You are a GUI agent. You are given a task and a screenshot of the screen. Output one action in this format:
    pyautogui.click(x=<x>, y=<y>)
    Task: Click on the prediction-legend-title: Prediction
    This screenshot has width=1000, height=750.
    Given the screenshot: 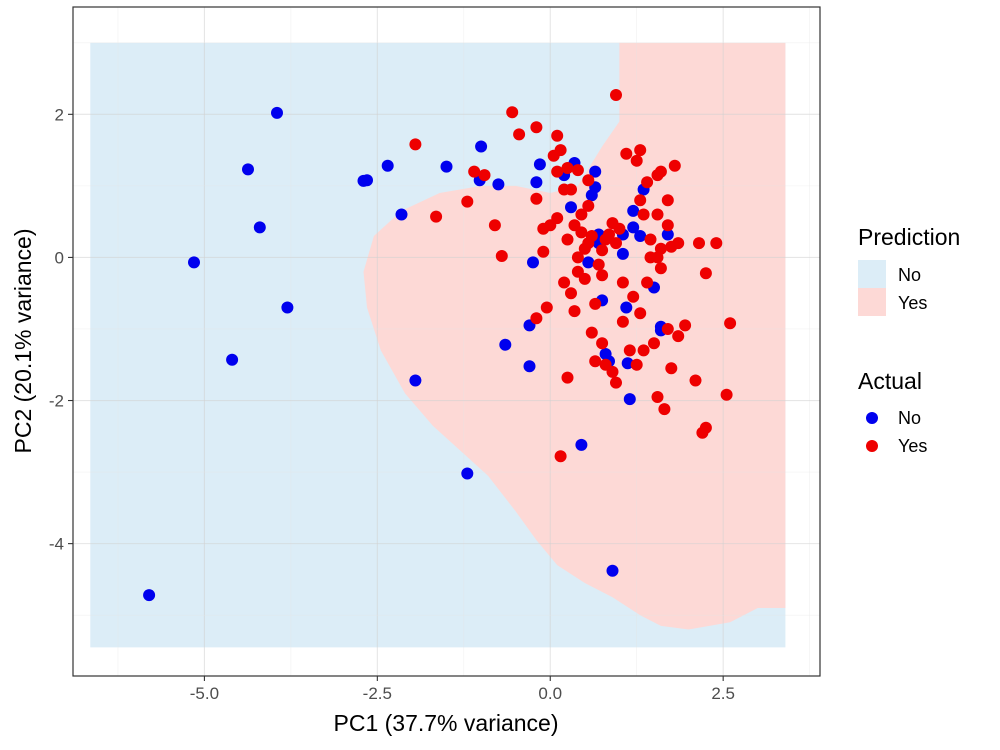 What is the action you would take?
    pyautogui.click(x=909, y=237)
    